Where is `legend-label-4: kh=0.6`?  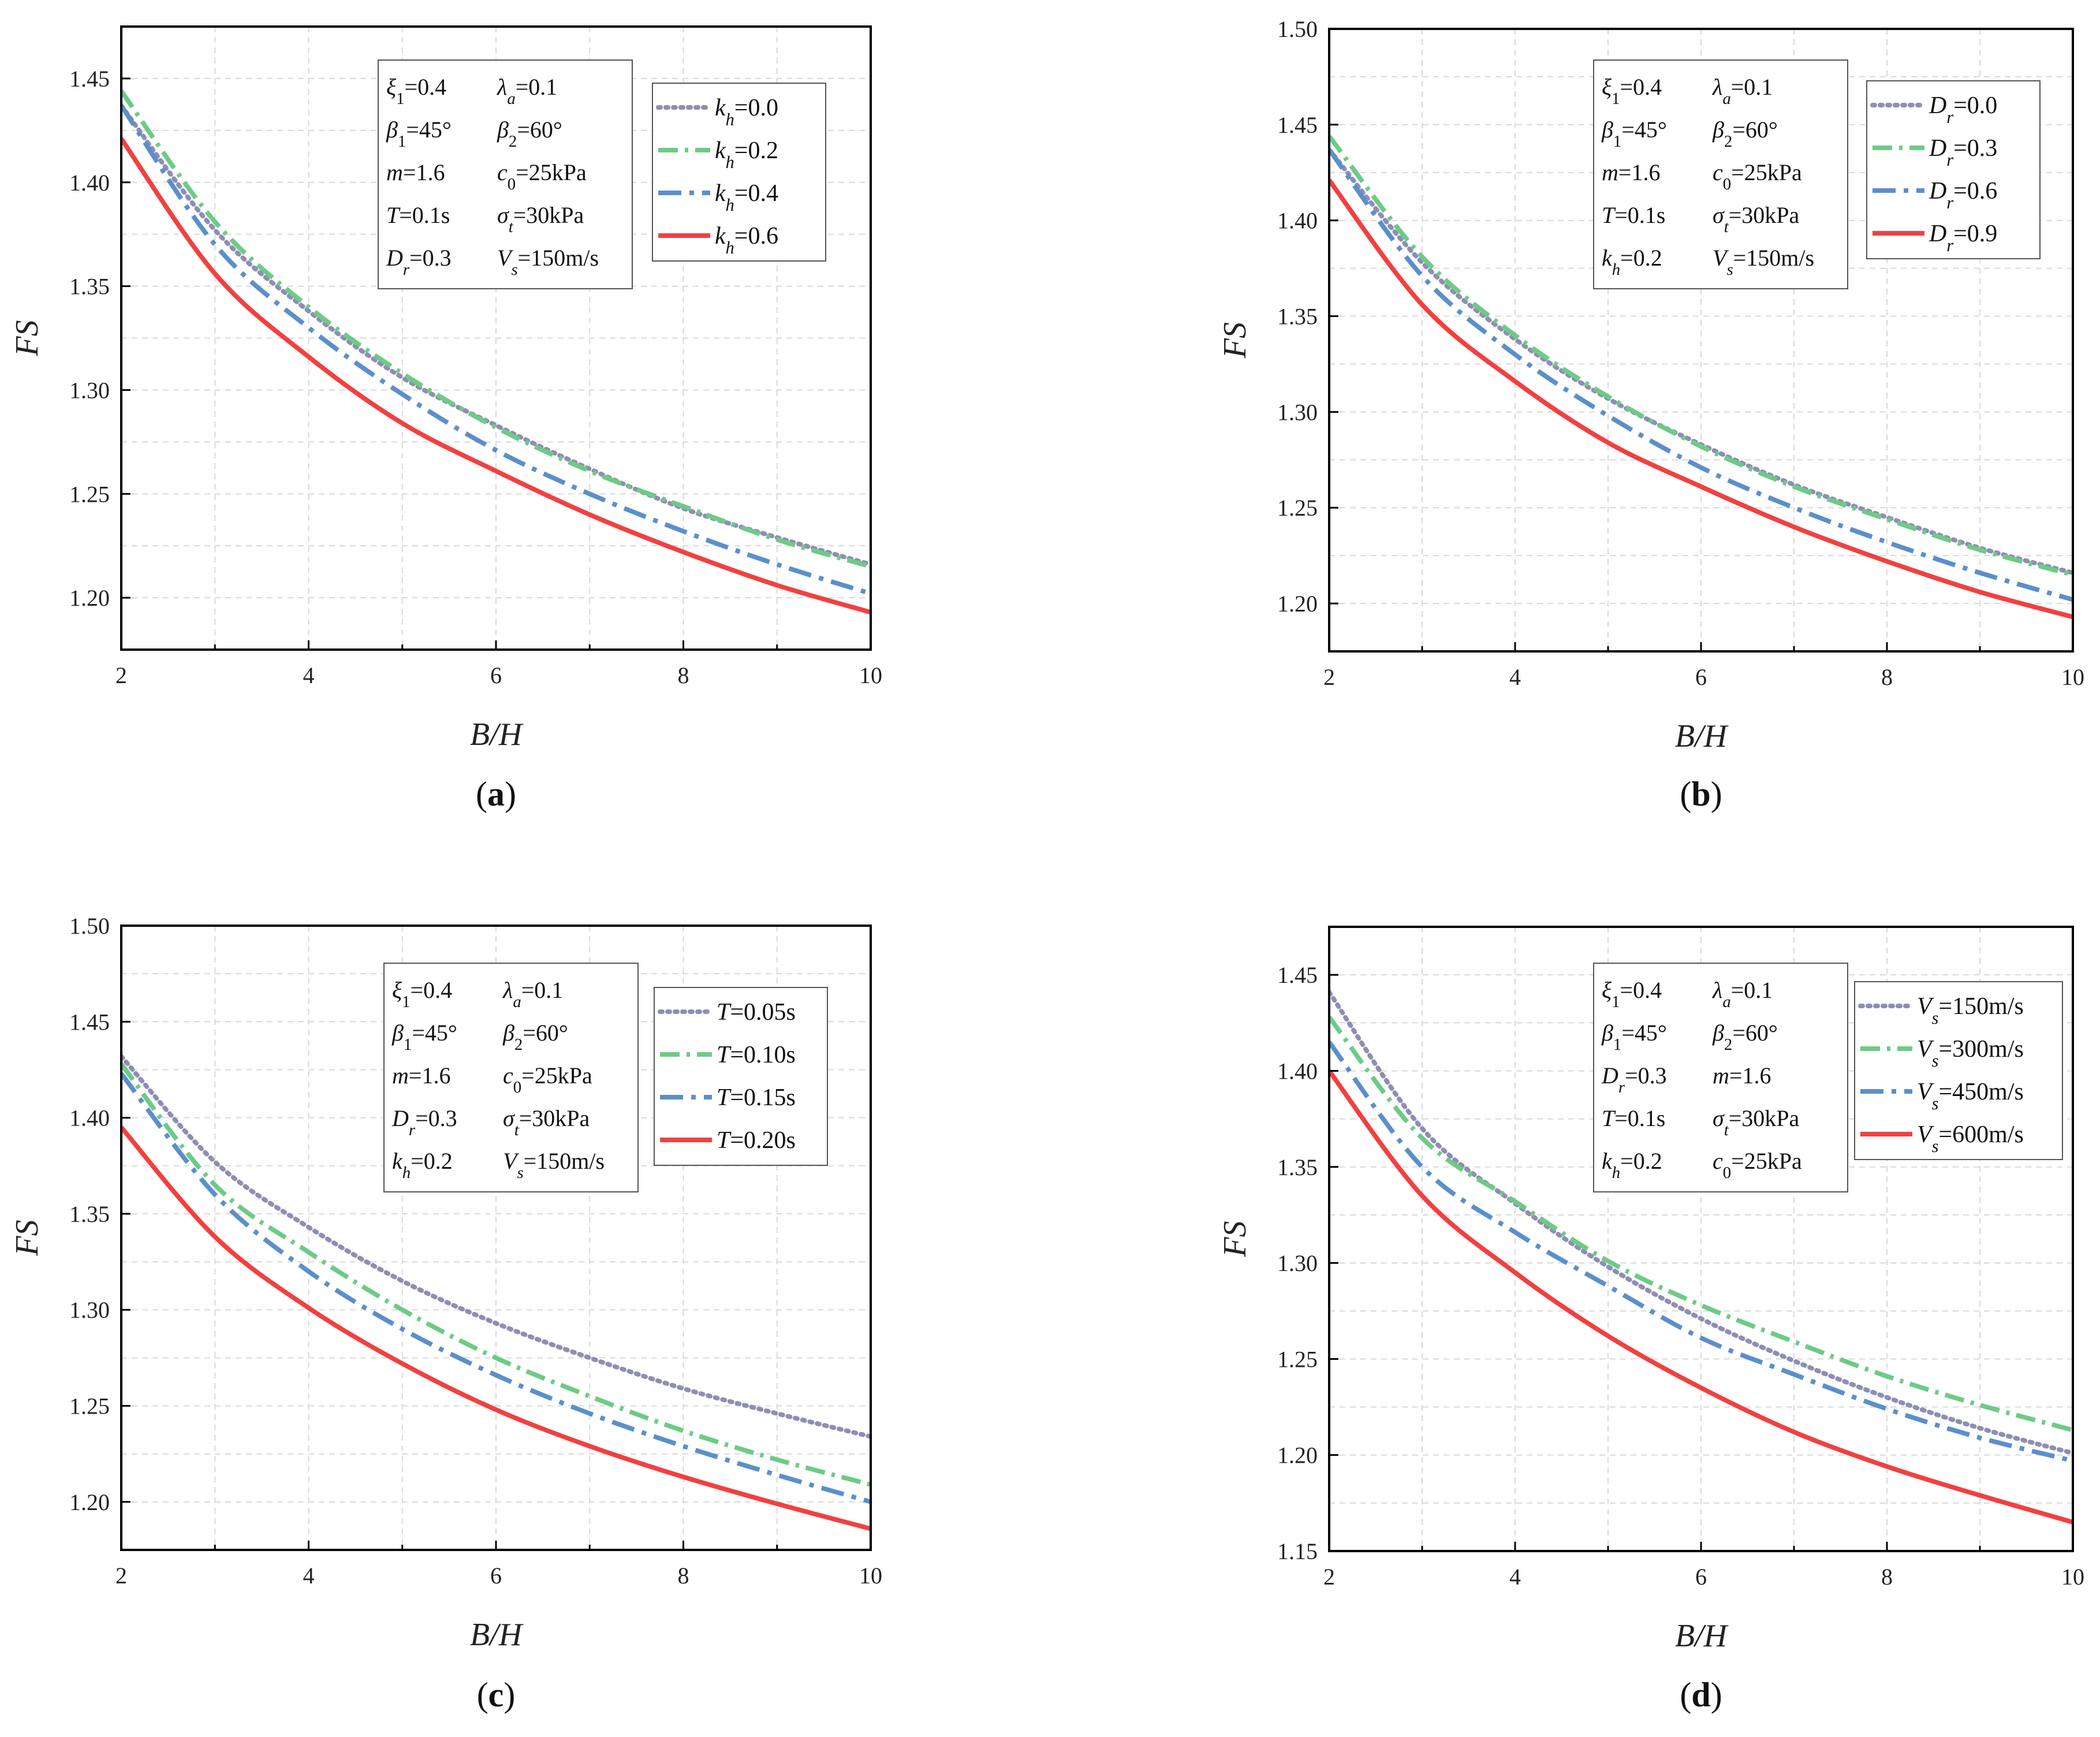
legend-label-4: kh=0.6 is located at coordinates (746, 240).